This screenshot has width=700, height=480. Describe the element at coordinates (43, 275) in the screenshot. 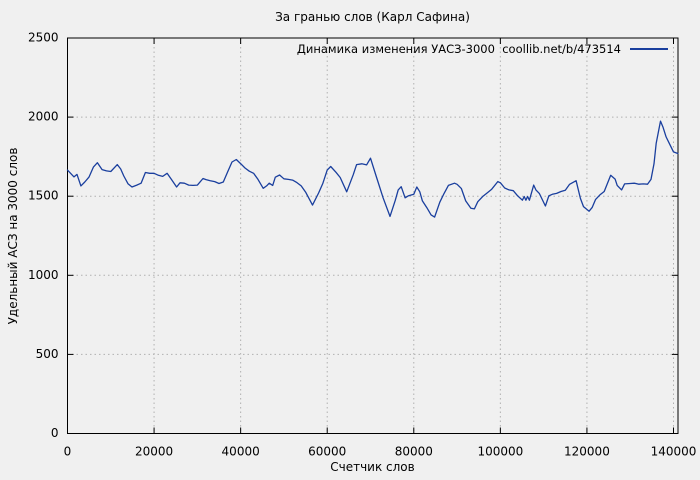

I see `y-tick-label: 1000` at that location.